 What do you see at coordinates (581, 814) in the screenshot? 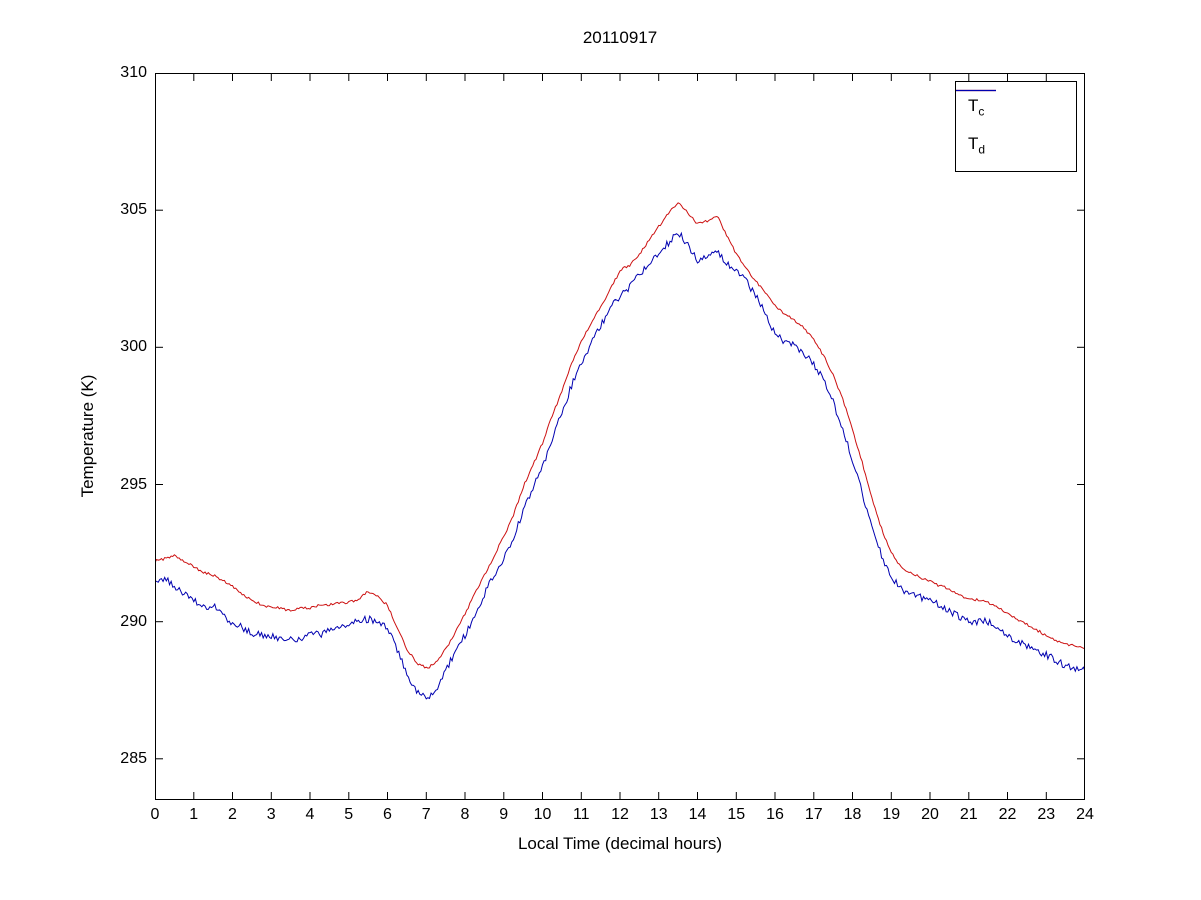
I see `x-tick-label: 11` at bounding box center [581, 814].